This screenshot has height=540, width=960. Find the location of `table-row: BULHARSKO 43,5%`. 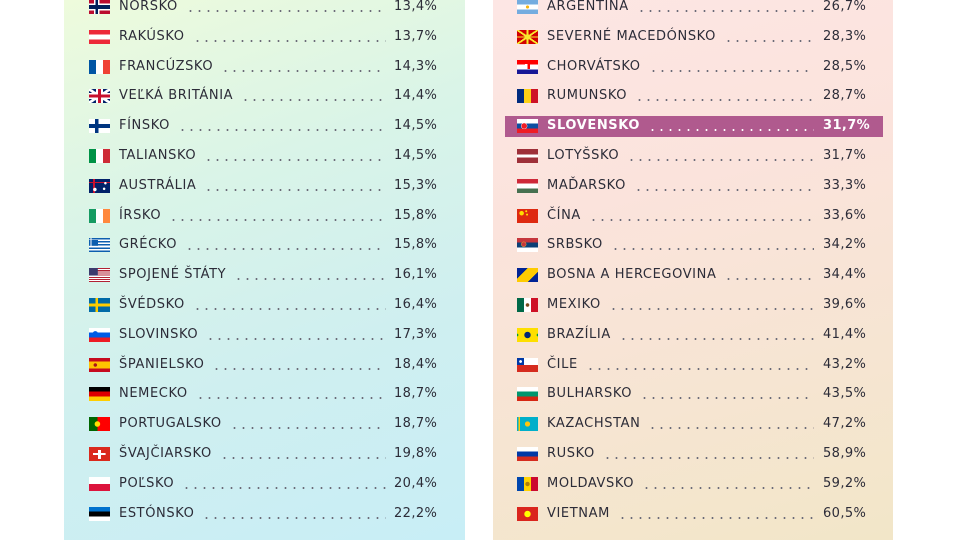

table-row: BULHARSKO 43,5% is located at coordinates (480, 394).